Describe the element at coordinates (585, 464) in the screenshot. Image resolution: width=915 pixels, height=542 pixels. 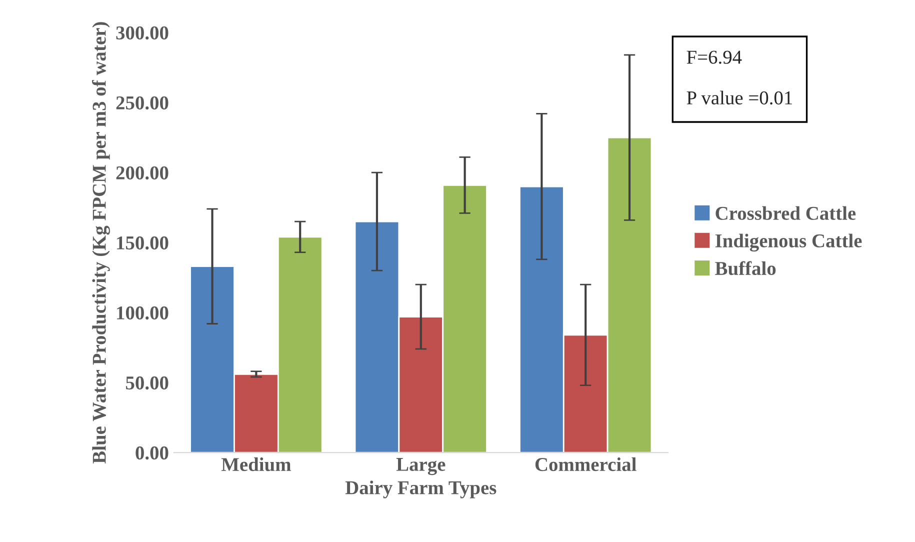
I see `x-tick-label: Commercial` at that location.